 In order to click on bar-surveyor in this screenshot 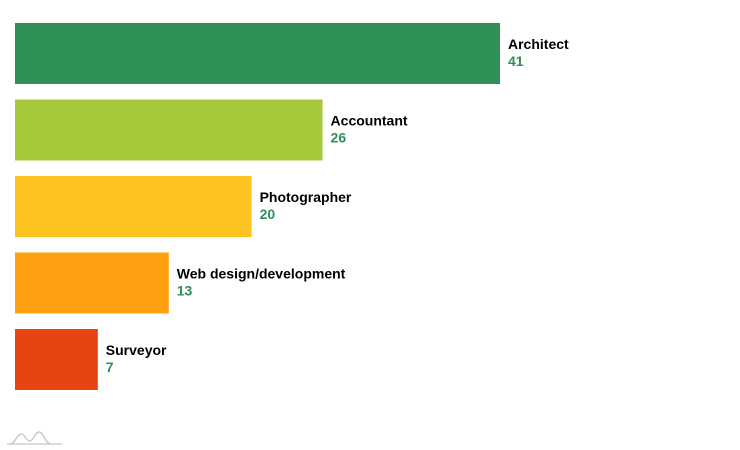, I will do `click(56, 359)`.